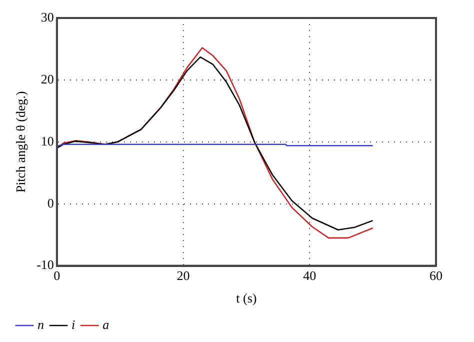  What do you see at coordinates (309, 276) in the screenshot?
I see `x-tick-label: 40` at bounding box center [309, 276].